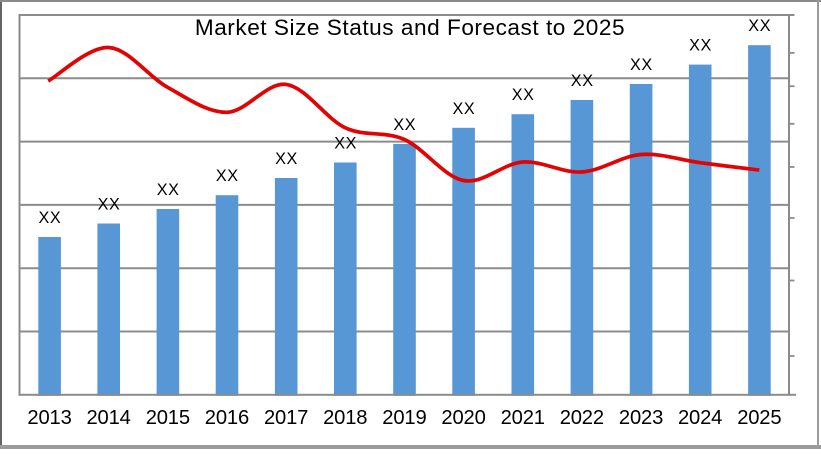 Image resolution: width=821 pixels, height=454 pixels. What do you see at coordinates (49, 418) in the screenshot?
I see `svg-text: 2013` at bounding box center [49, 418].